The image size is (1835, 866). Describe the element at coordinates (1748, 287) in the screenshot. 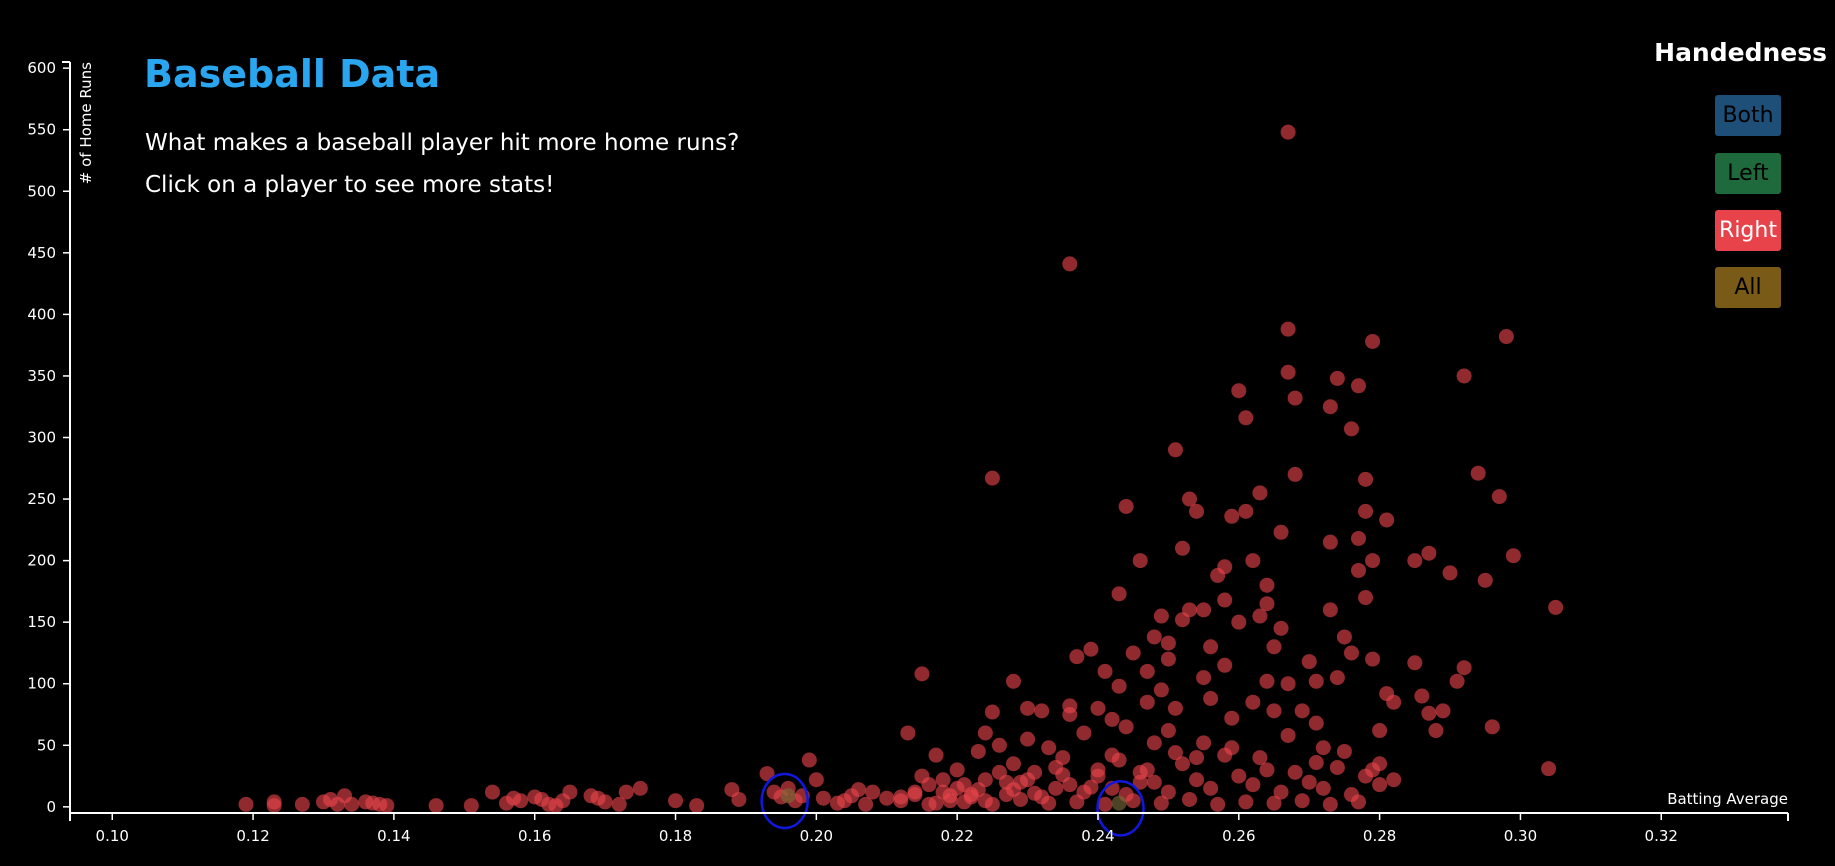

I see `filter-all-button: All` at that location.